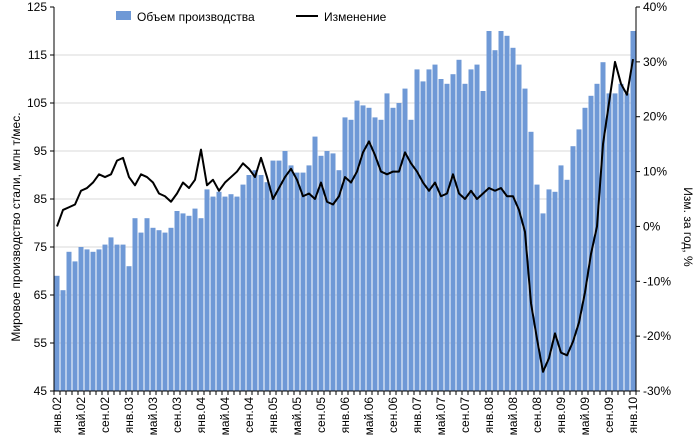 This screenshot has width=700, height=446. What do you see at coordinates (441, 416) in the screenshot?
I see `x-tick-label: май.07` at bounding box center [441, 416].